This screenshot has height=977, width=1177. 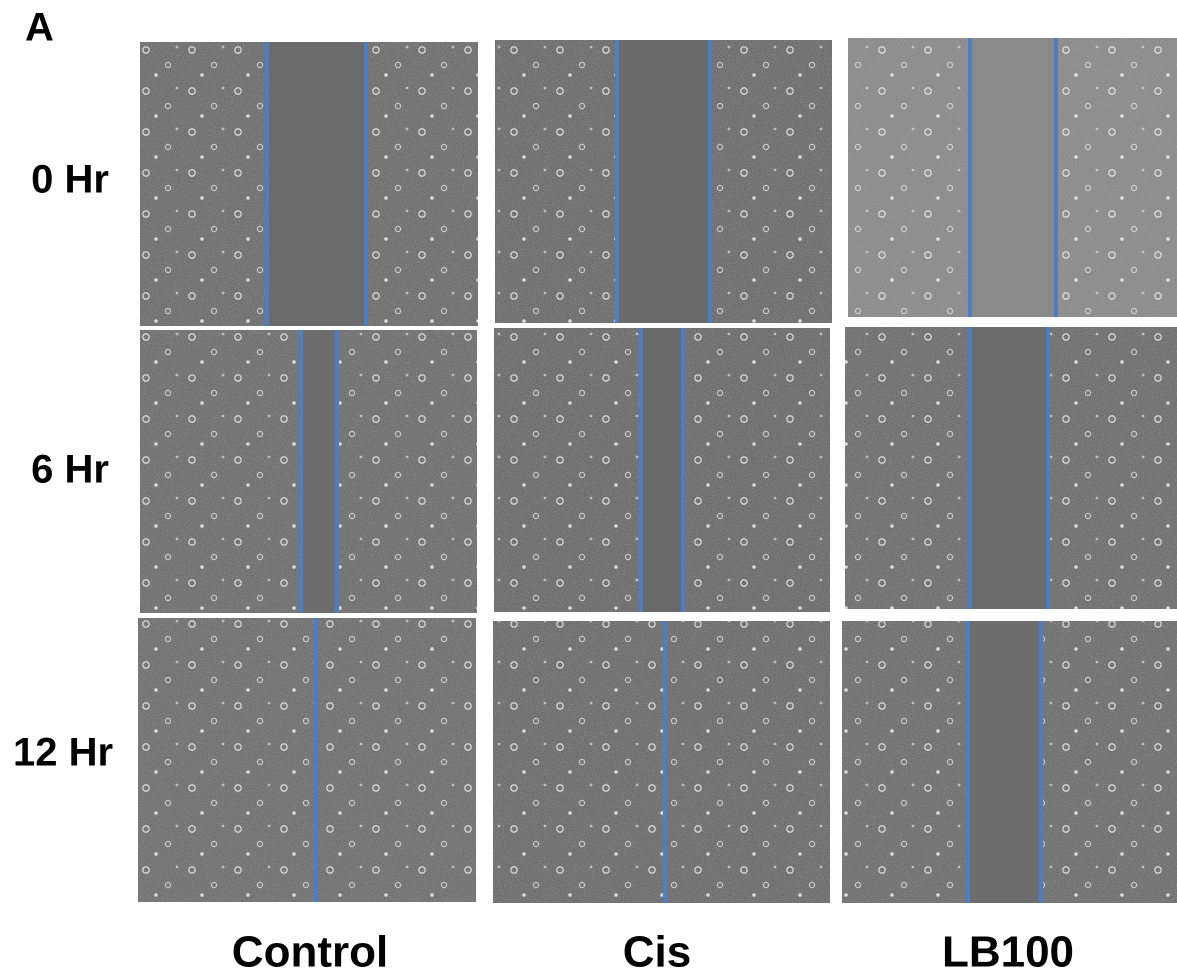 What do you see at coordinates (70, 180) in the screenshot?
I see `row-label: 0 Hr` at bounding box center [70, 180].